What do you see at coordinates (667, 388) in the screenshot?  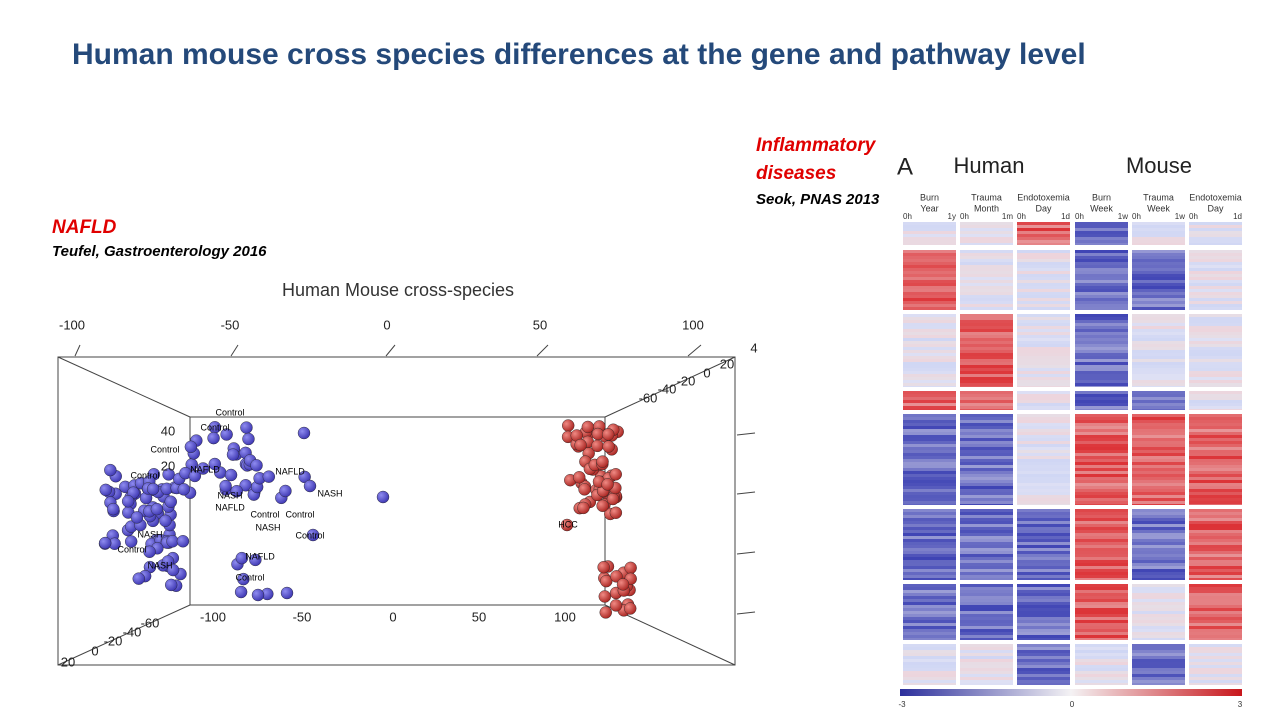 I see `tick-label: -40` at bounding box center [667, 388].